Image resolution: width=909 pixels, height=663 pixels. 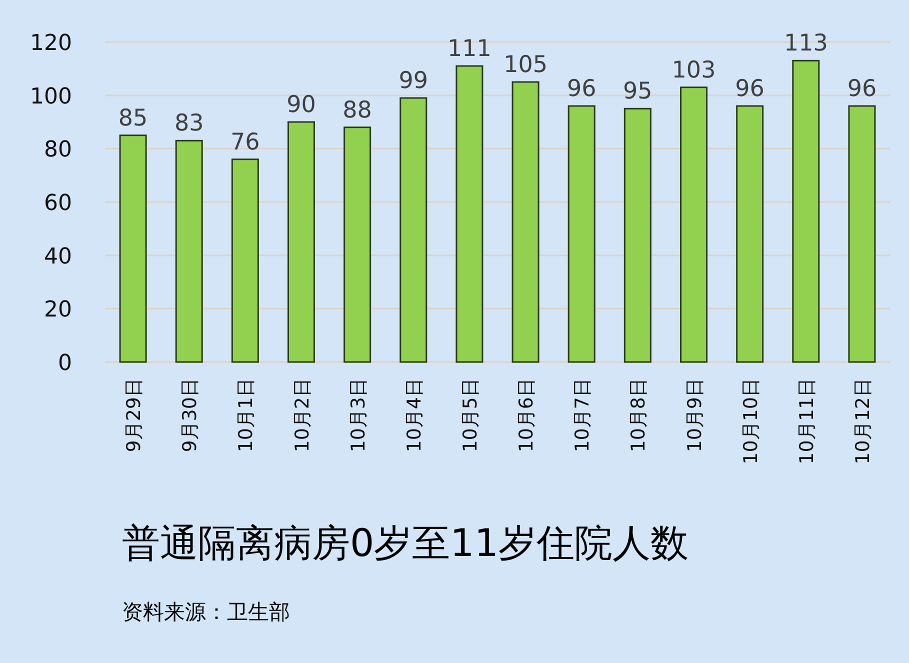 What do you see at coordinates (527, 415) in the screenshot?
I see `x-tick-label: 10月6日` at bounding box center [527, 415].